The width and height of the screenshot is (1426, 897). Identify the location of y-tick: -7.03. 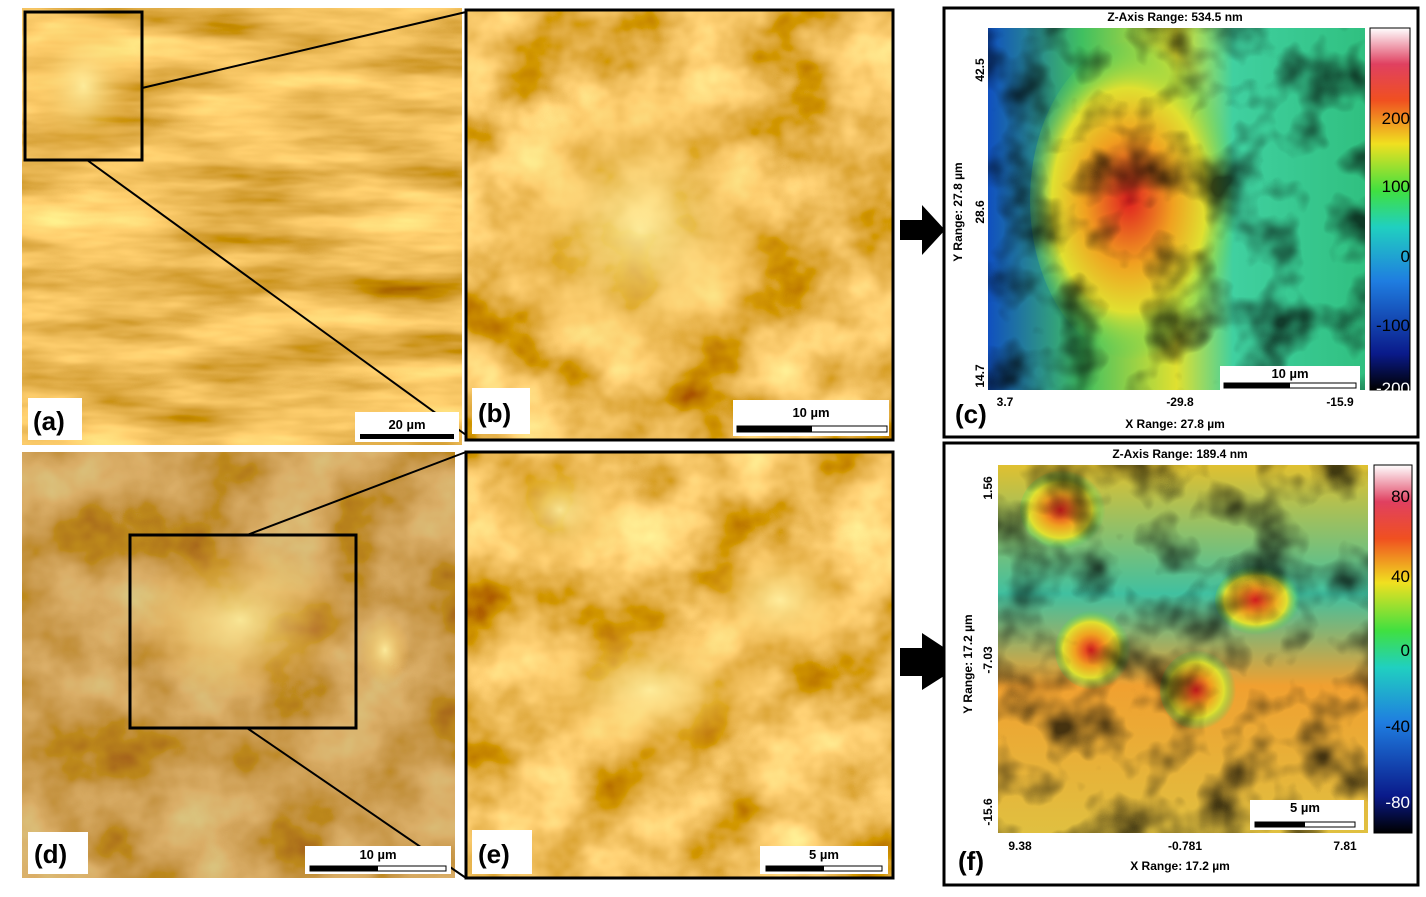
(988, 660).